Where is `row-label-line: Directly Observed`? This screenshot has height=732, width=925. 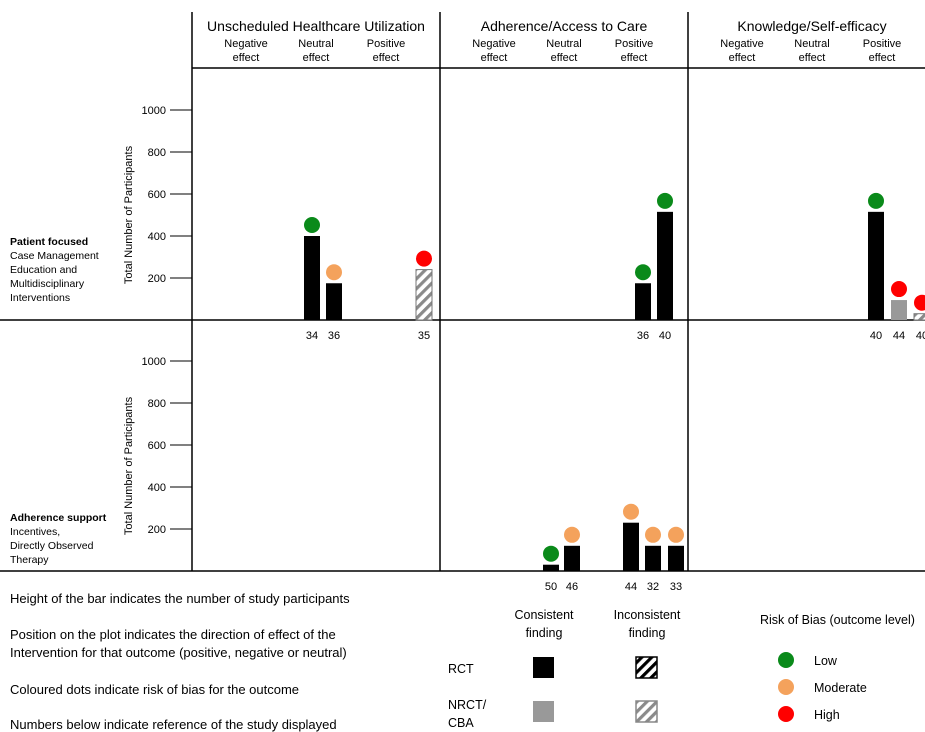 row-label-line: Directly Observed is located at coordinates (52, 546).